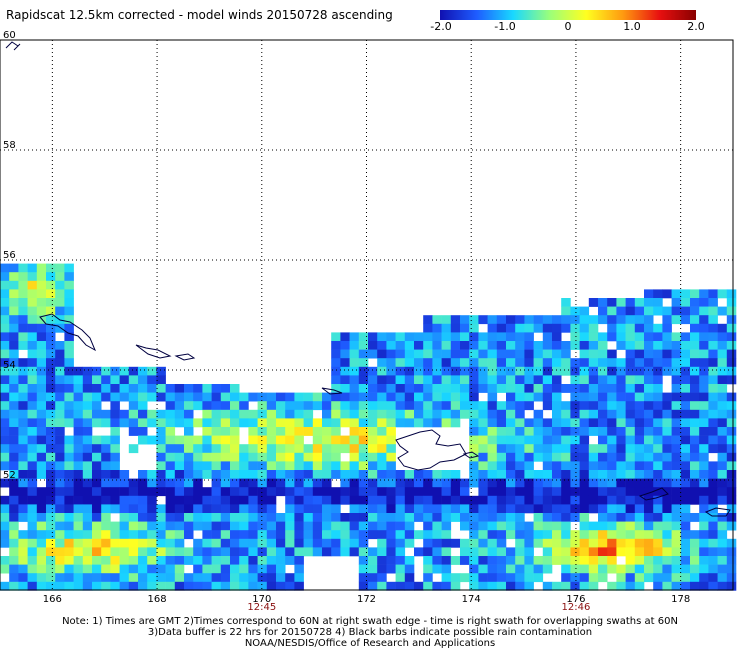 The image size is (740, 650). What do you see at coordinates (261, 607) in the screenshot?
I see `pass-time-label: 12:45` at bounding box center [261, 607].